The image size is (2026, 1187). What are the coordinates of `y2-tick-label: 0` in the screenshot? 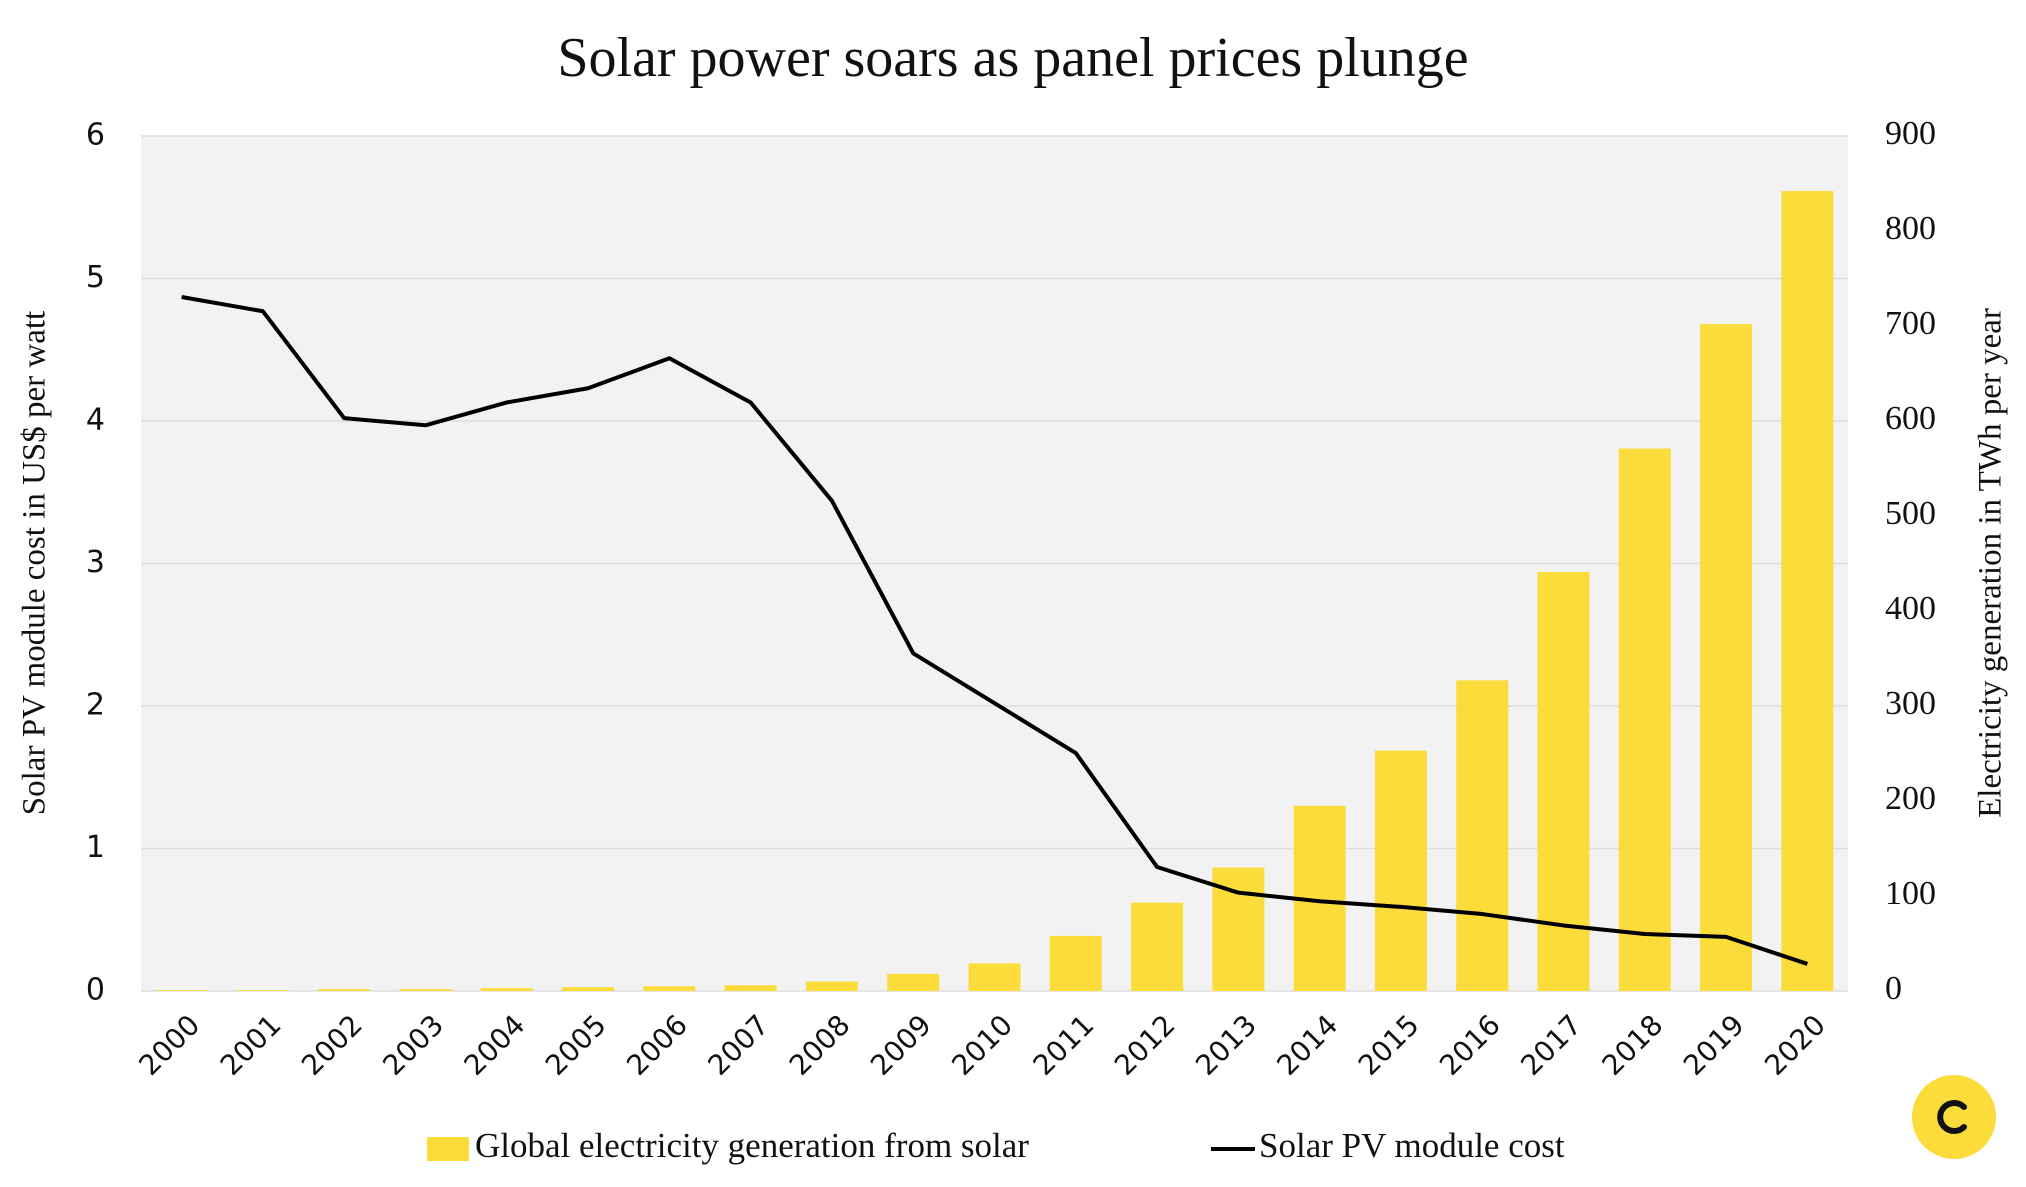 It's located at (1893, 988).